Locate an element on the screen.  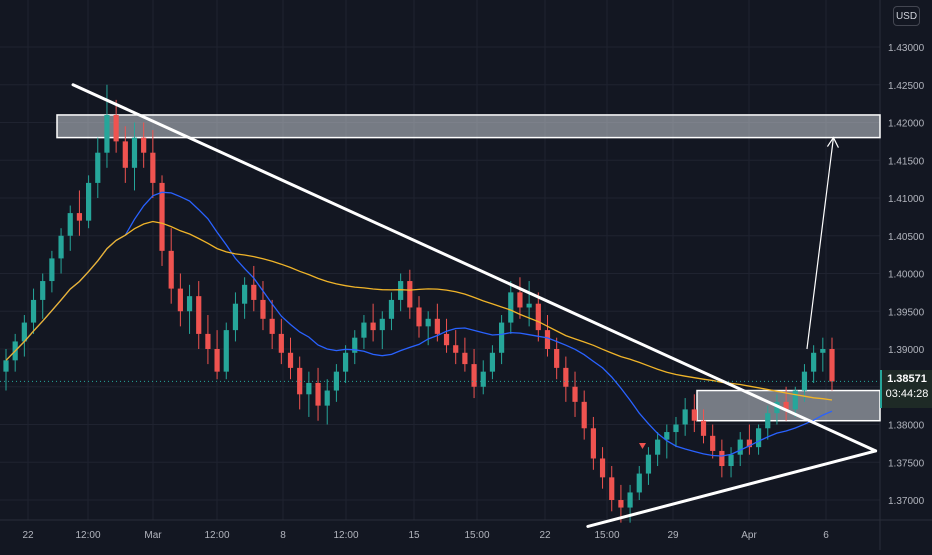
y-tick-label: 1.39500 is located at coordinates (906, 312).